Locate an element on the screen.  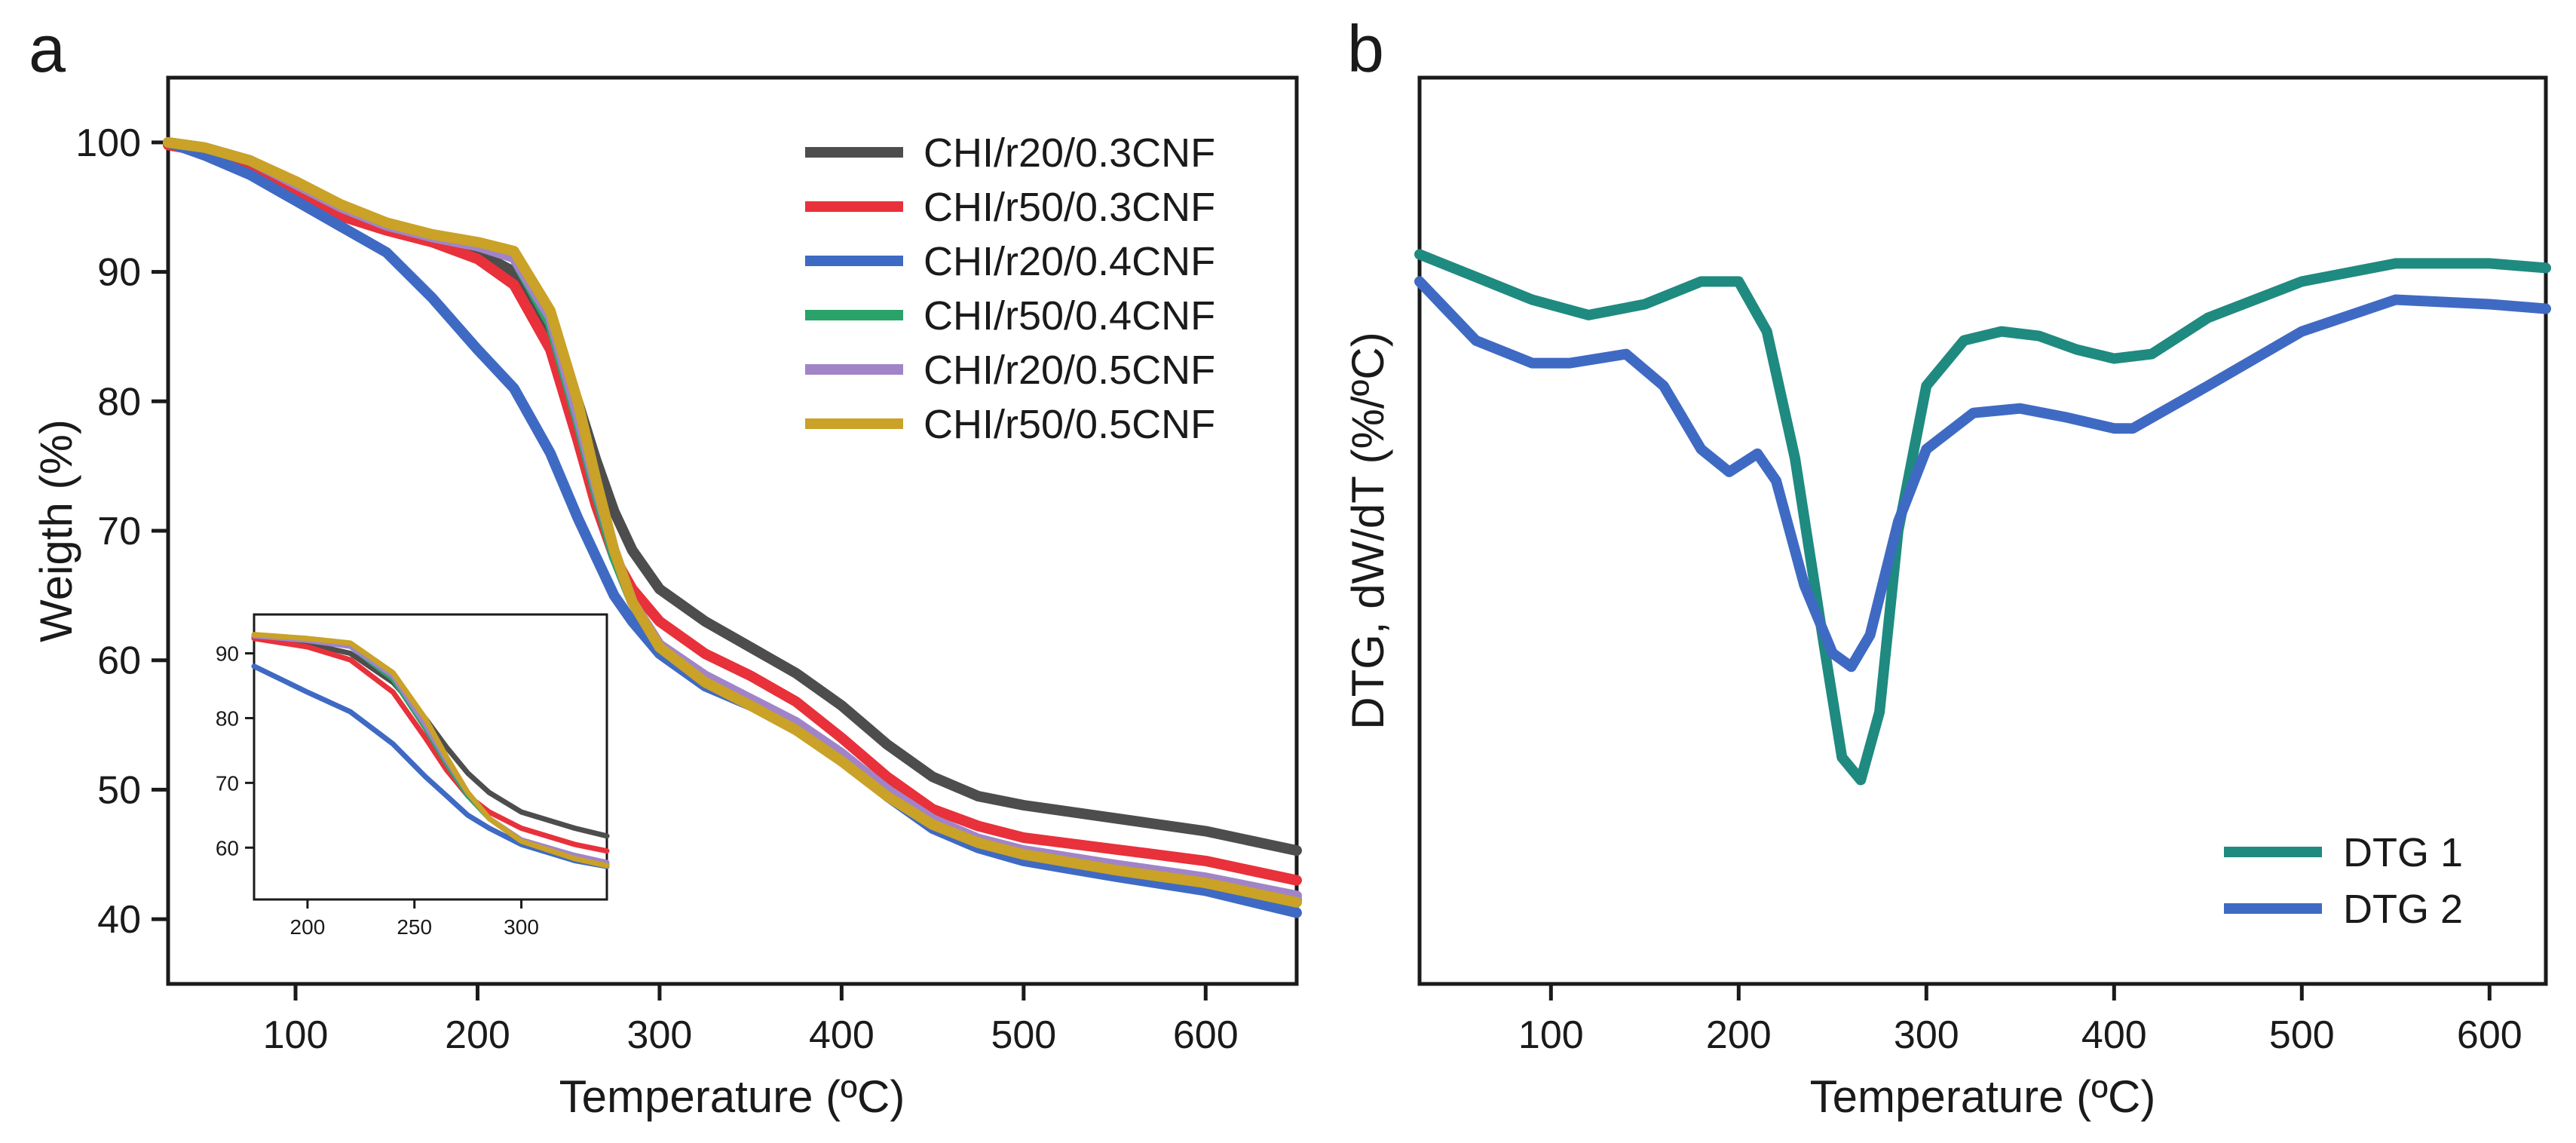
inset-y-tick-label: 60 is located at coordinates (227, 848).